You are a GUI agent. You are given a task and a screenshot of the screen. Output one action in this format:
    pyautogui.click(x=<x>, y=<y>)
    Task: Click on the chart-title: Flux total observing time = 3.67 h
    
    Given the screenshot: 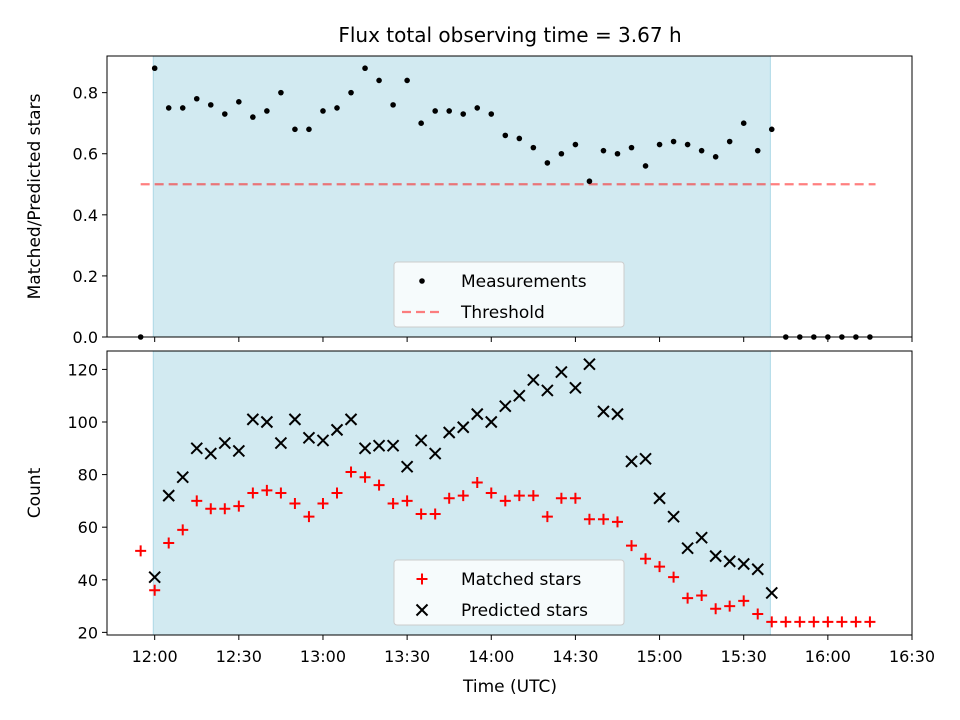 What is the action you would take?
    pyautogui.click(x=509, y=35)
    